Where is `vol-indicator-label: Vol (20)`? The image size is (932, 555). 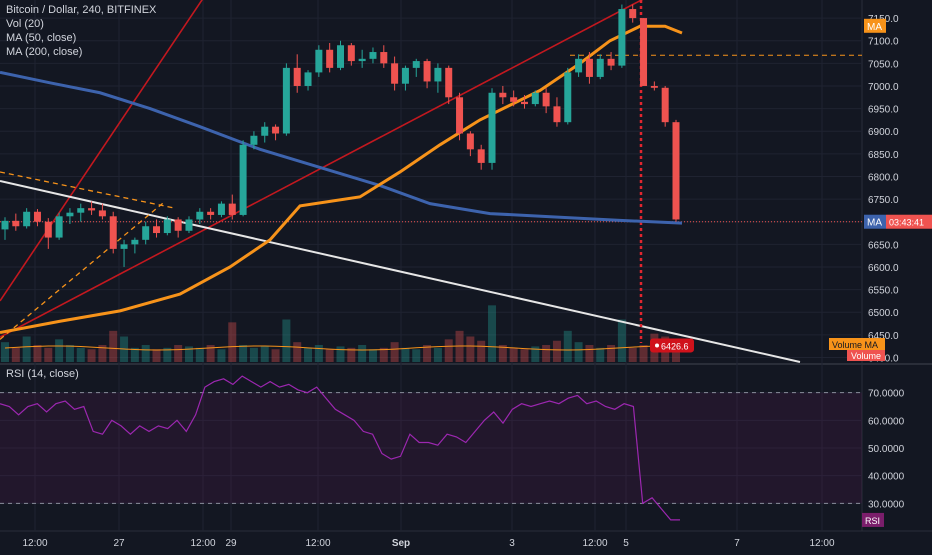 vol-indicator-label: Vol (20) is located at coordinates (25, 24).